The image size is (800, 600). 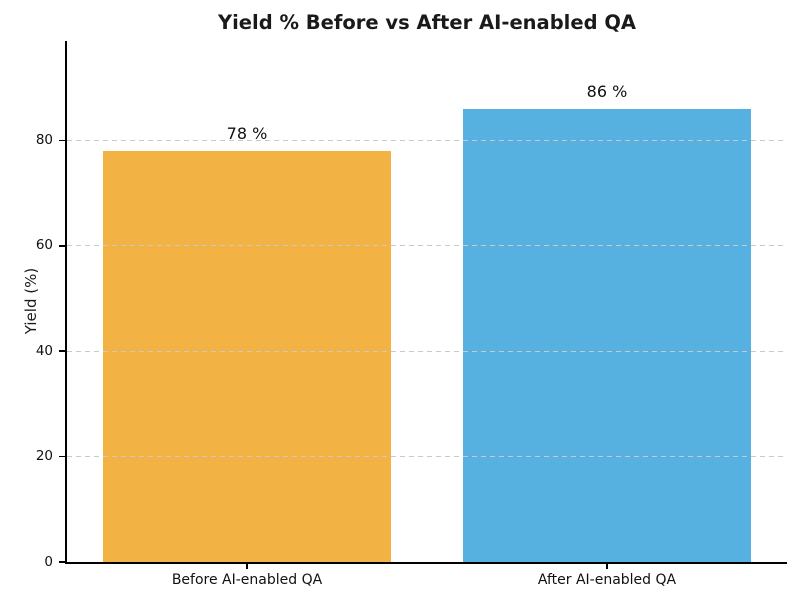 I want to click on bar-value-label: 78 %, so click(x=247, y=134).